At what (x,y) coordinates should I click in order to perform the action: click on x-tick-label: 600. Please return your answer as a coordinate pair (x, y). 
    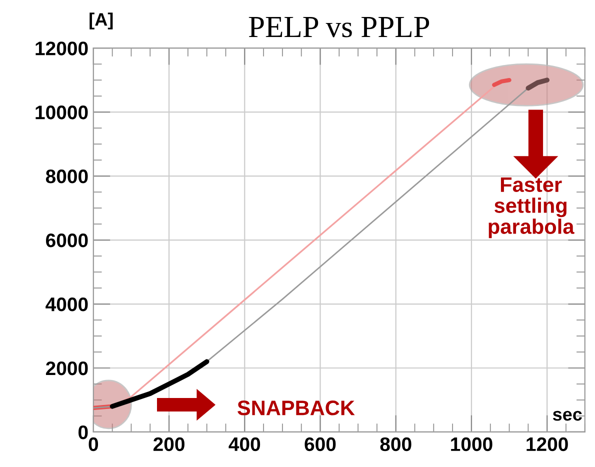
    Looking at the image, I should click on (320, 444).